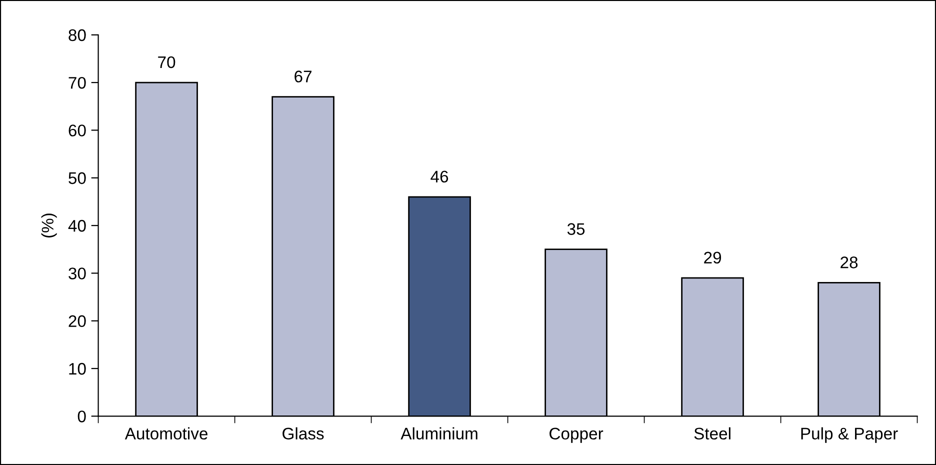 This screenshot has height=465, width=936. What do you see at coordinates (439, 433) in the screenshot?
I see `x-tick-label: Aluminium` at bounding box center [439, 433].